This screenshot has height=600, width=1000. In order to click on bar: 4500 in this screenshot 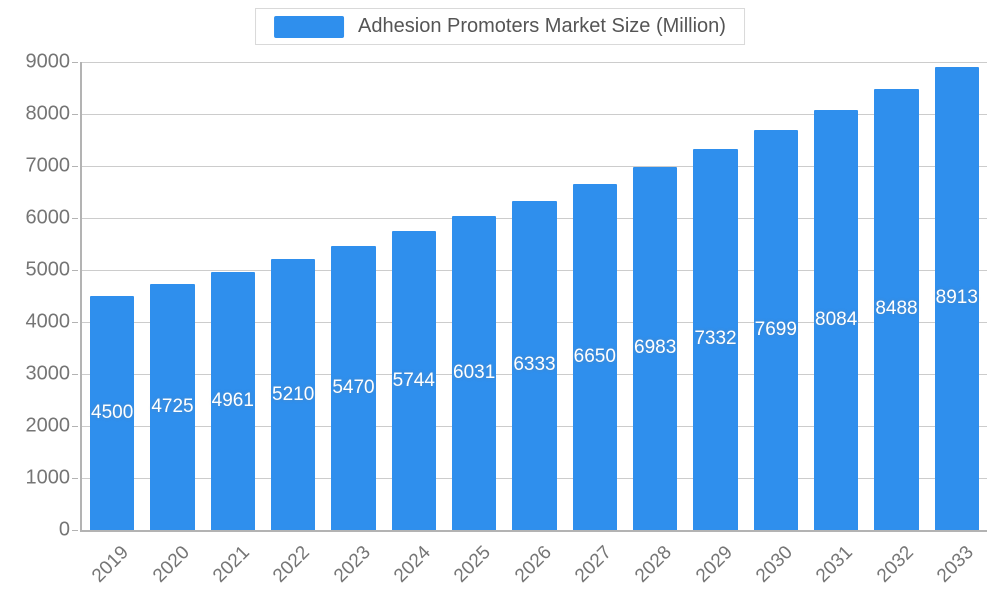, I will do `click(112, 413)`.